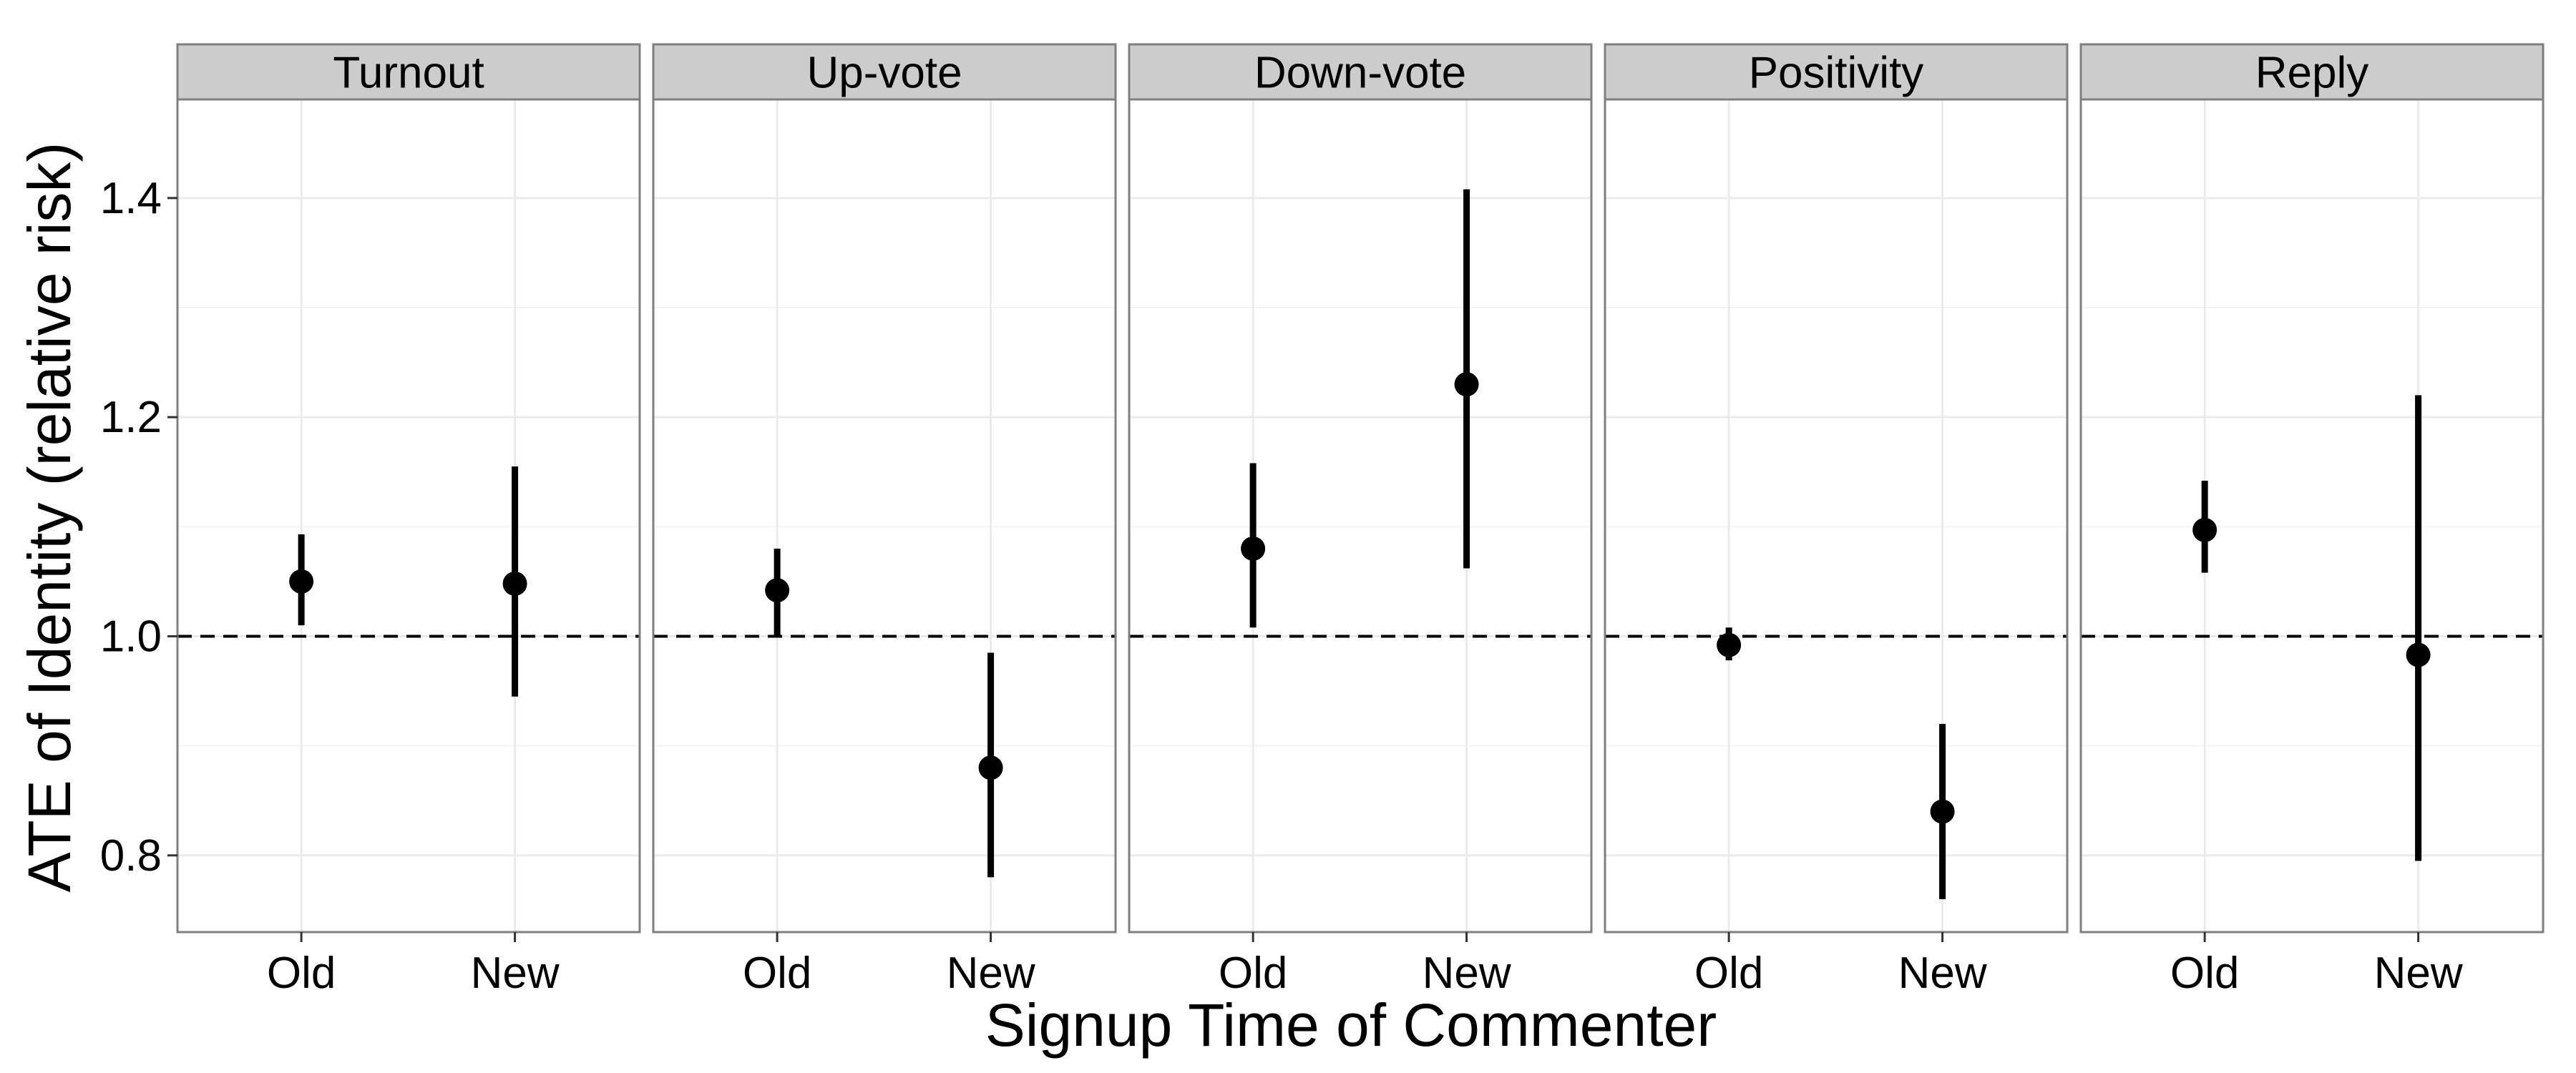 The height and width of the screenshot is (1073, 2576). I want to click on y-tick-label: 0.8, so click(131, 856).